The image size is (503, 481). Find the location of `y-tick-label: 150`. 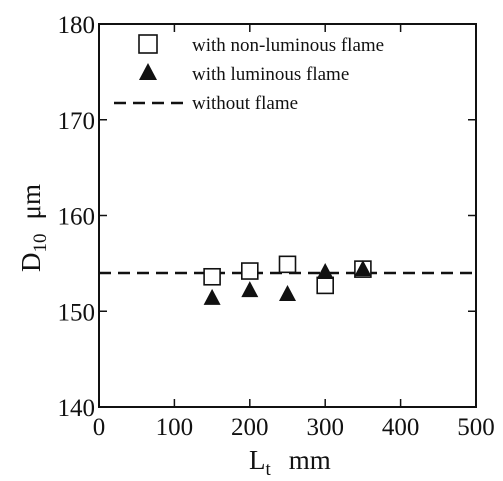

y-tick-label: 150 is located at coordinates (77, 312).